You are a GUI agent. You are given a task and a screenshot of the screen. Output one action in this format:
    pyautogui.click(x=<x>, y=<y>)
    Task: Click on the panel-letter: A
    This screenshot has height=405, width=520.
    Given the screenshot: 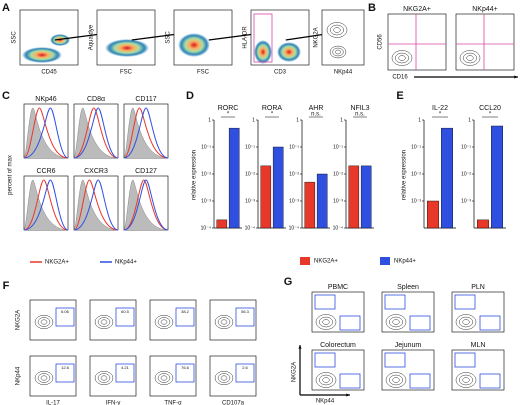 What is the action you would take?
    pyautogui.click(x=6, y=8)
    